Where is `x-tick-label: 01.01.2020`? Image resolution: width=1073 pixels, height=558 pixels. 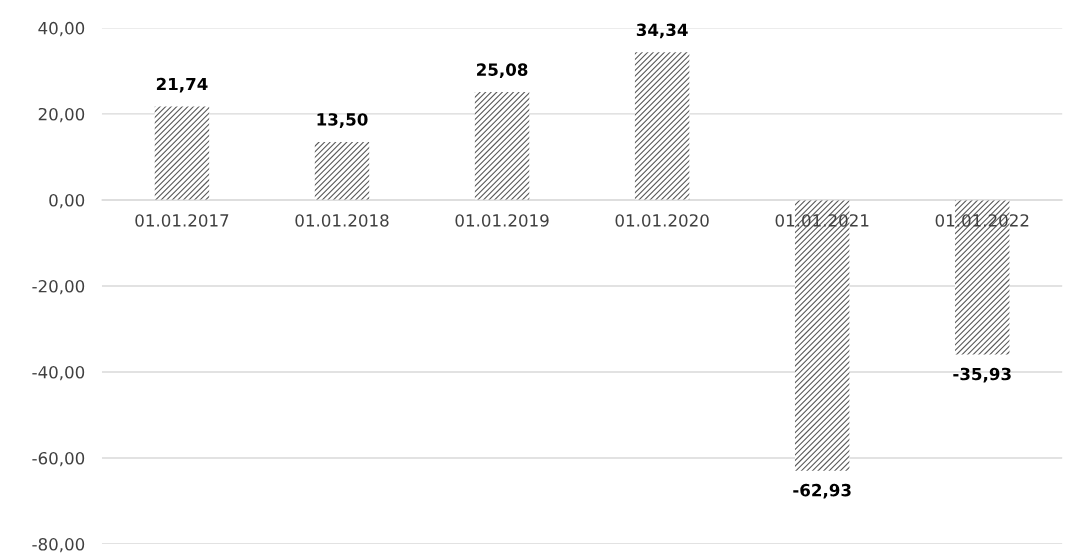
x-tick-label: 01.01.2020 is located at coordinates (662, 220).